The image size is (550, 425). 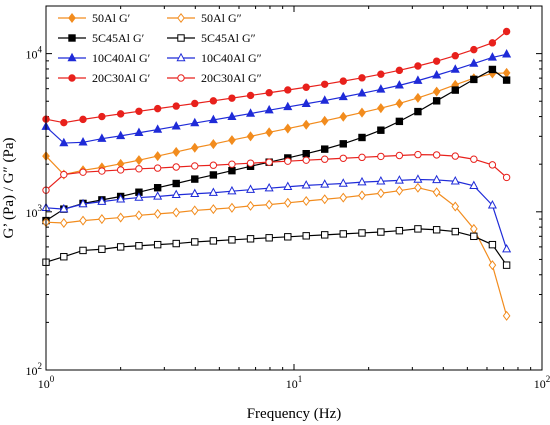 I want to click on x-tick-label-exponent: 2, so click(x=548, y=379).